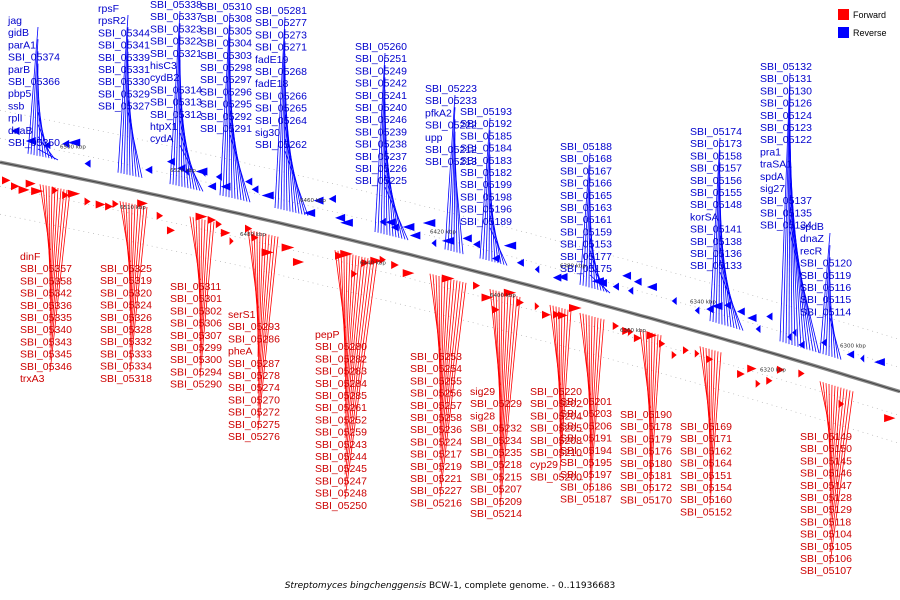 The height and width of the screenshot is (600, 900). I want to click on forward-gene-label: SBI_05170, so click(646, 500).